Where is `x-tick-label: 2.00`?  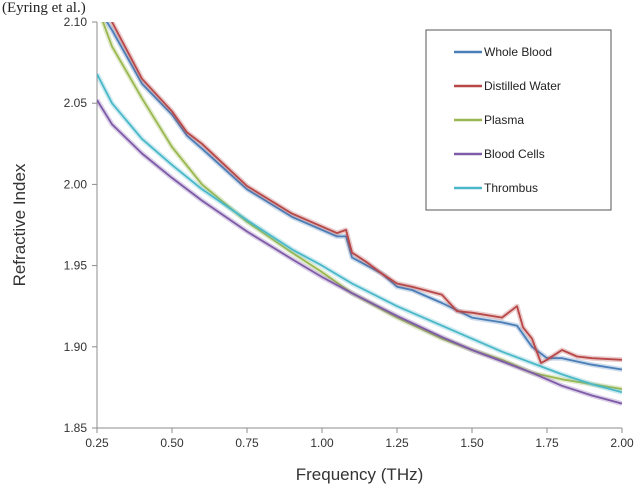
x-tick-label: 2.00 is located at coordinates (622, 443).